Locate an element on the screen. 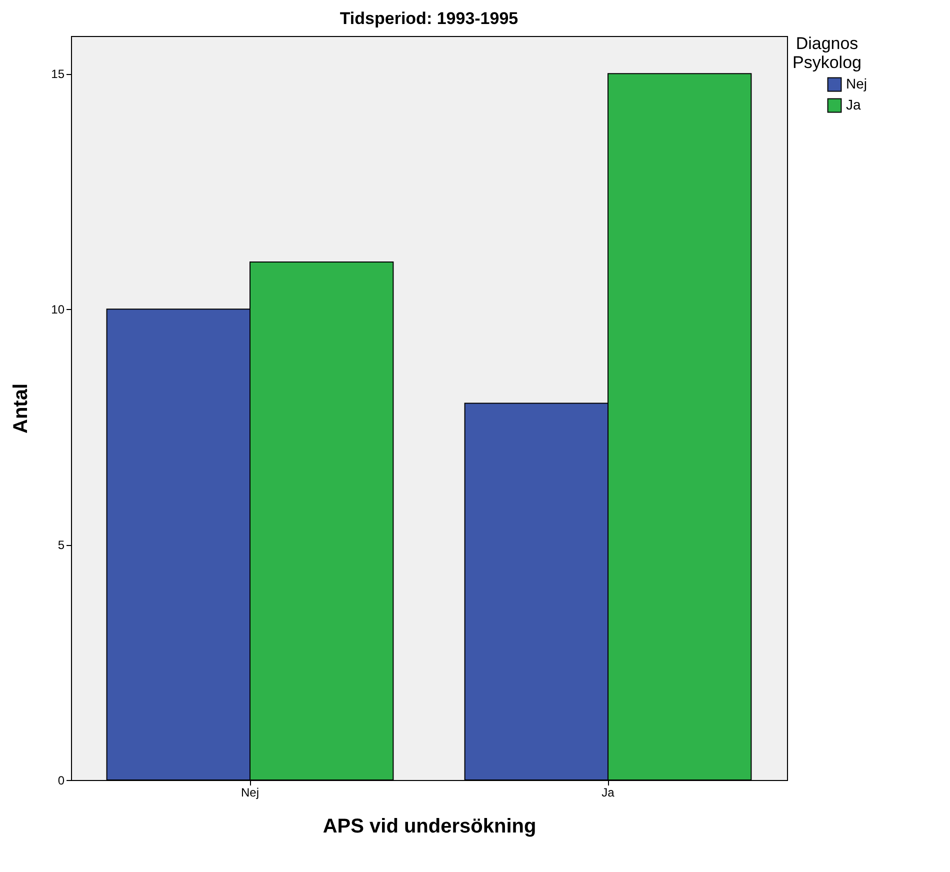 This screenshot has width=950, height=872. y-axis-title: Antal is located at coordinates (21, 409).